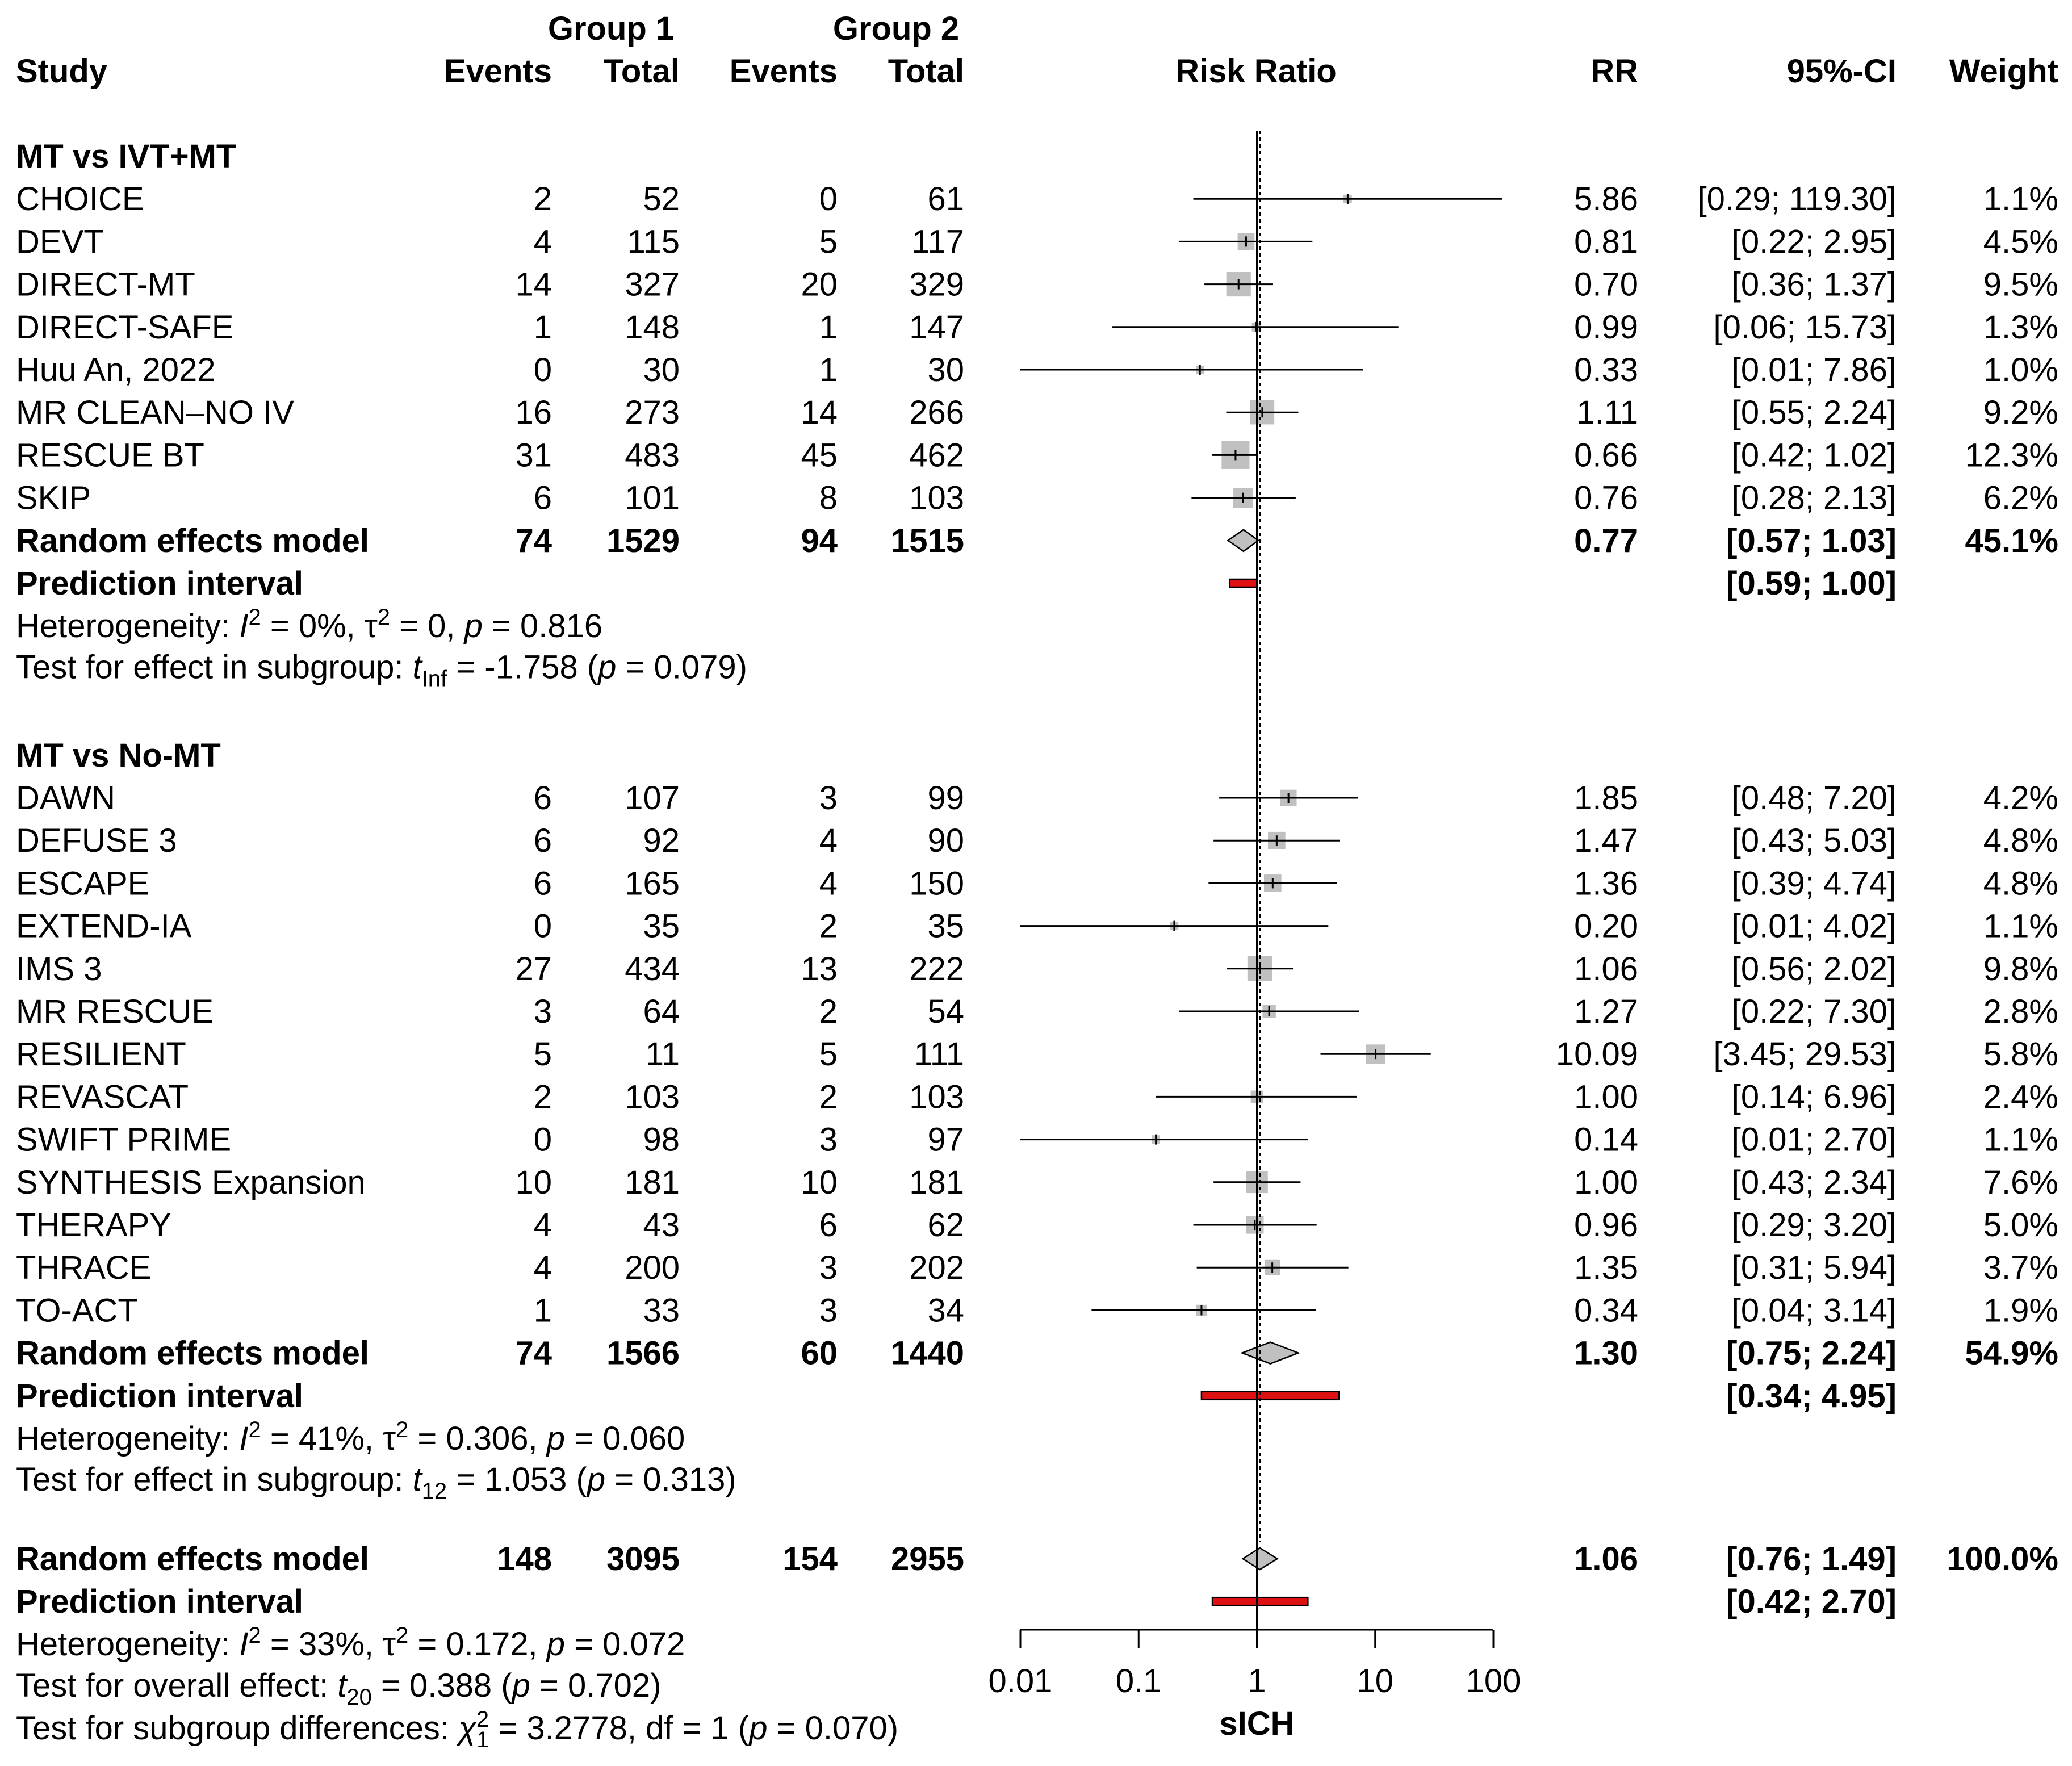 The image size is (2072, 1766). I want to click on heterogeneity-text-part: = 0.816, so click(542, 626).